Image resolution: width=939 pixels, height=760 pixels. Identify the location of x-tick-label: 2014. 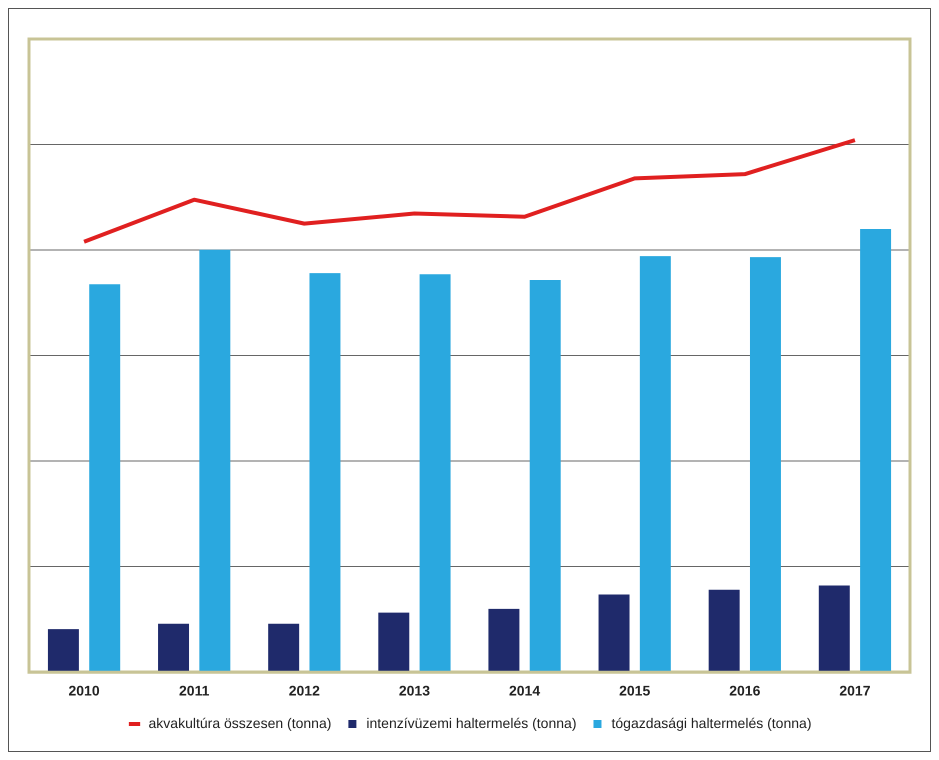
(524, 690).